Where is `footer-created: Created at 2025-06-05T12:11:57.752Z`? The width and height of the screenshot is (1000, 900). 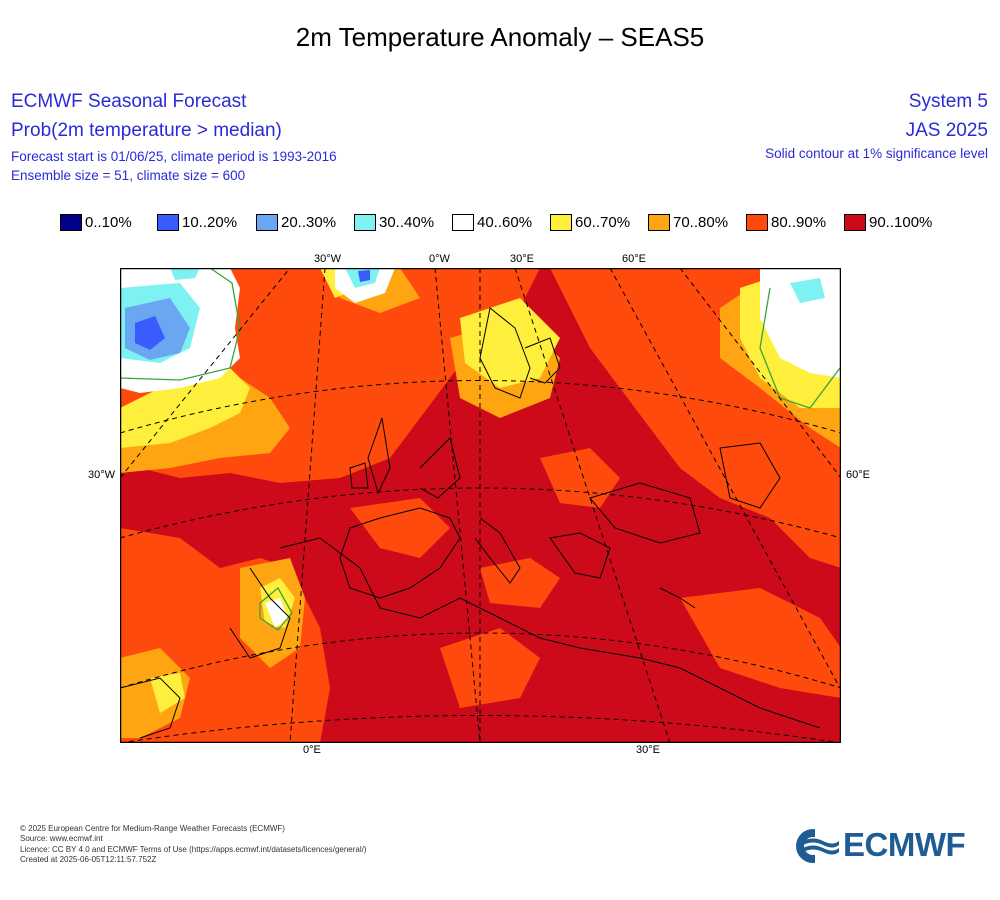
footer-created: Created at 2025-06-05T12:11:57.752Z is located at coordinates (88, 860).